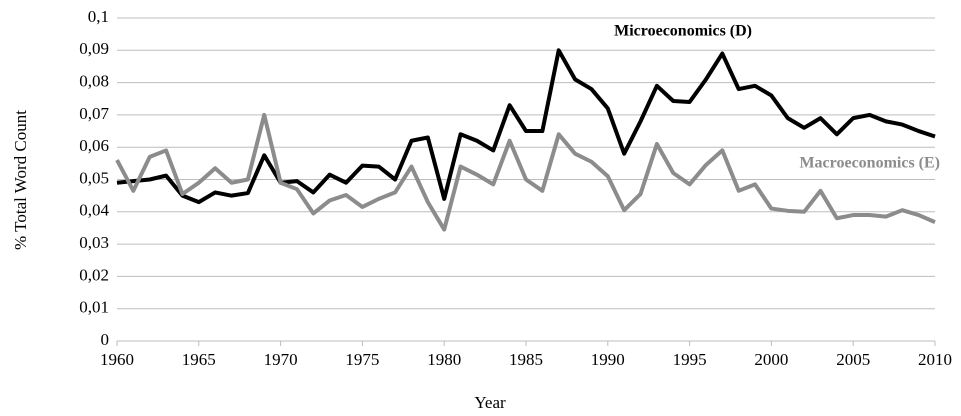 The height and width of the screenshot is (416, 961). What do you see at coordinates (94, 145) in the screenshot?
I see `y-tick-label: 0,06` at bounding box center [94, 145].